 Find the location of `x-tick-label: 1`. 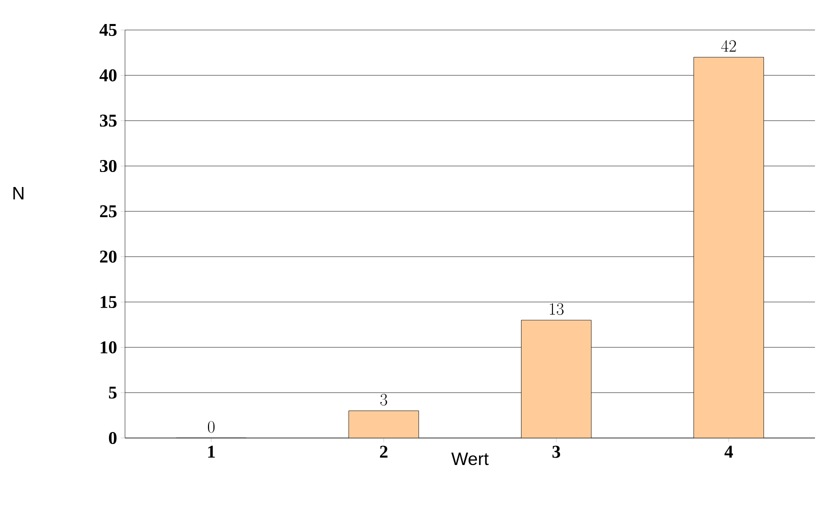

x-tick-label: 1 is located at coordinates (211, 452).